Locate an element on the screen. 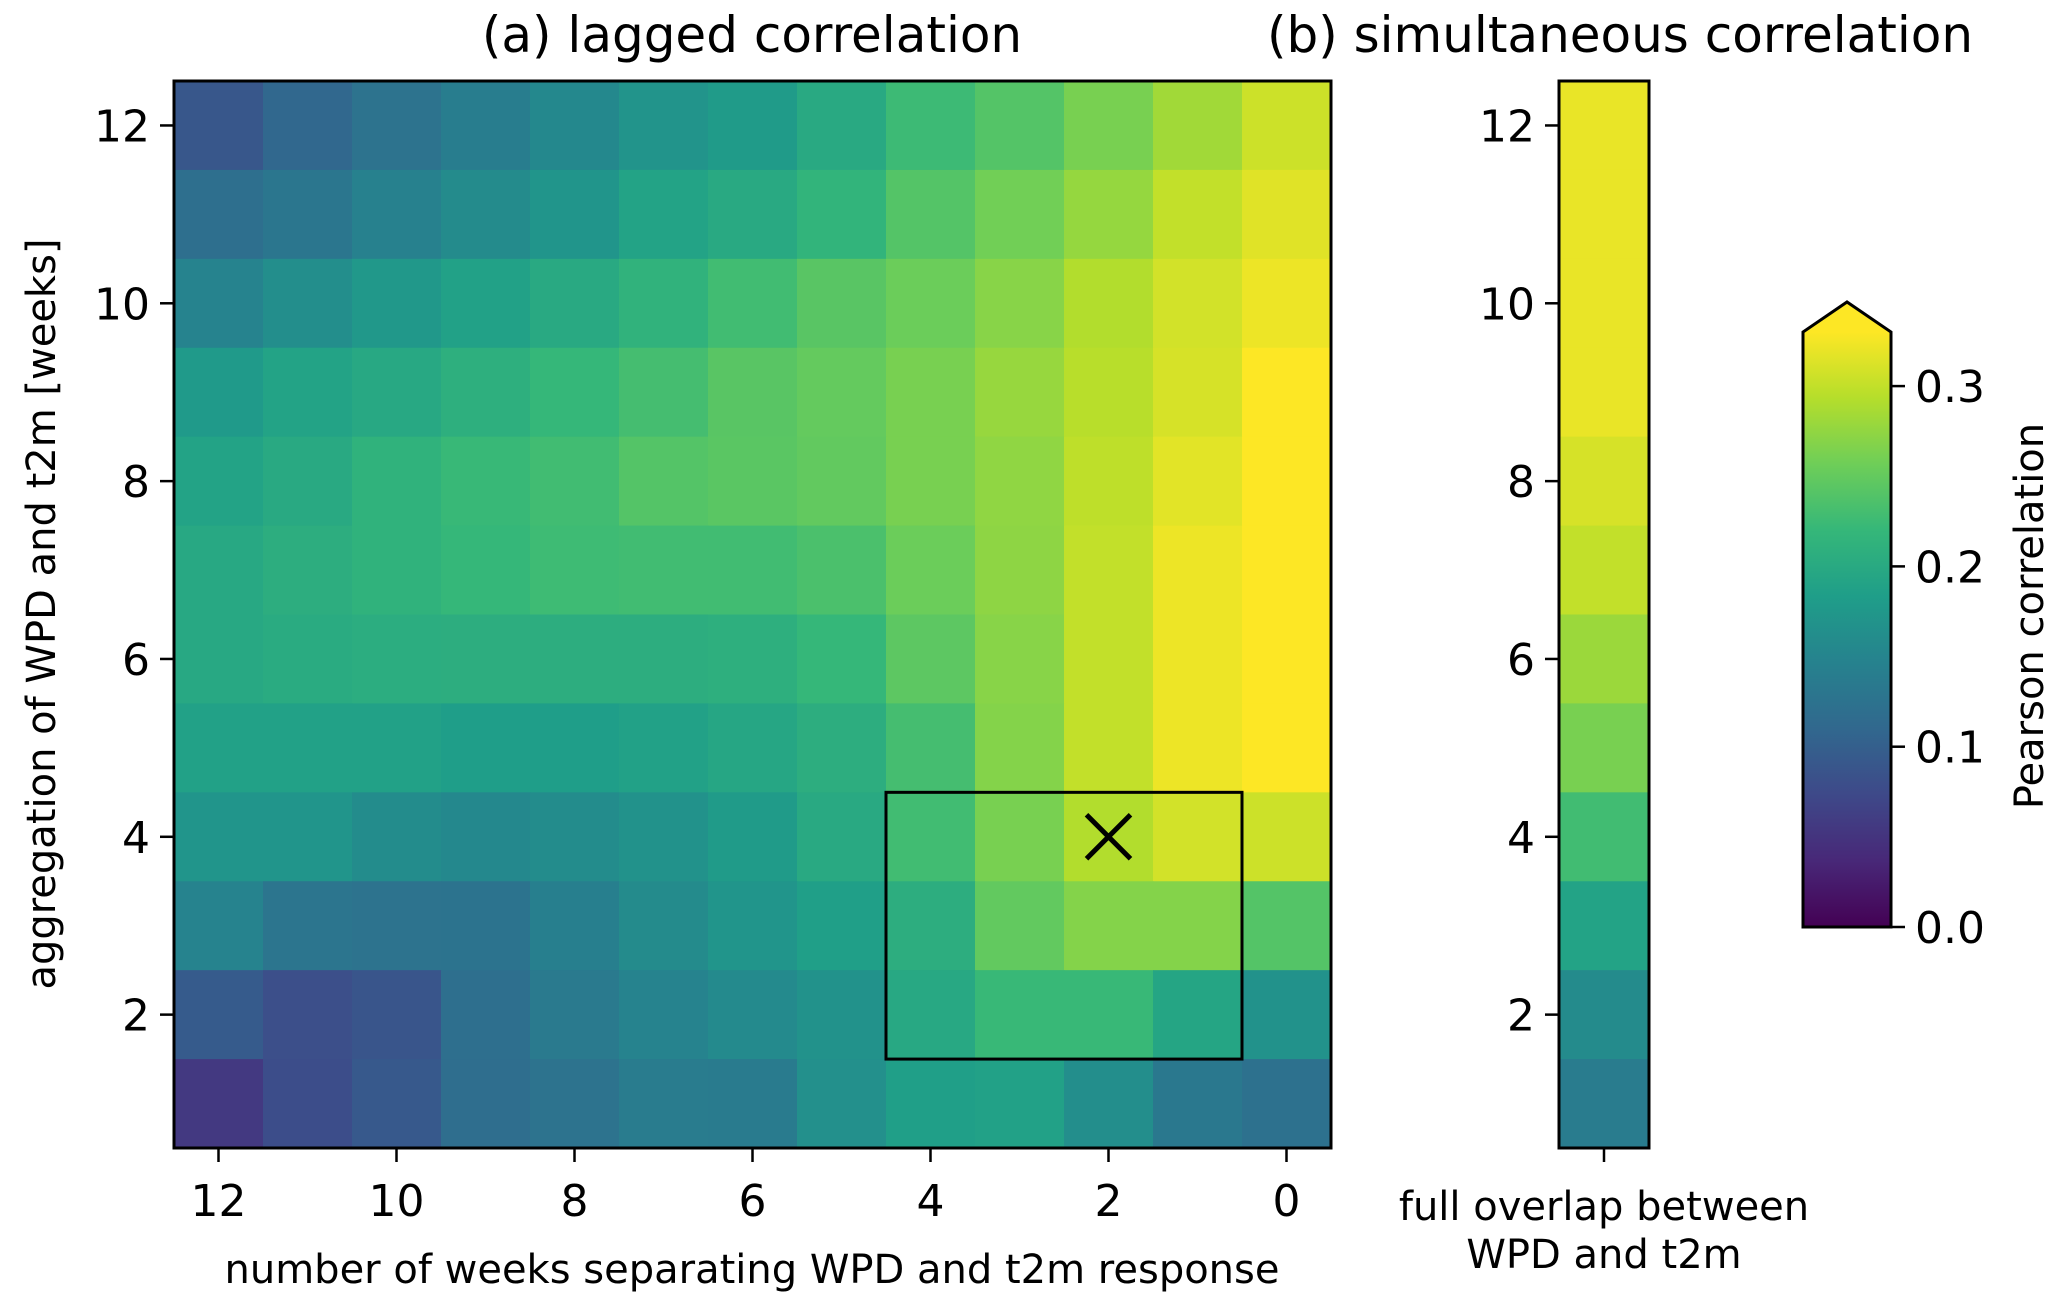 The width and height of the screenshot is (2067, 1303). panel-b-title: (b) simultaneous correlation is located at coordinates (1620, 35).